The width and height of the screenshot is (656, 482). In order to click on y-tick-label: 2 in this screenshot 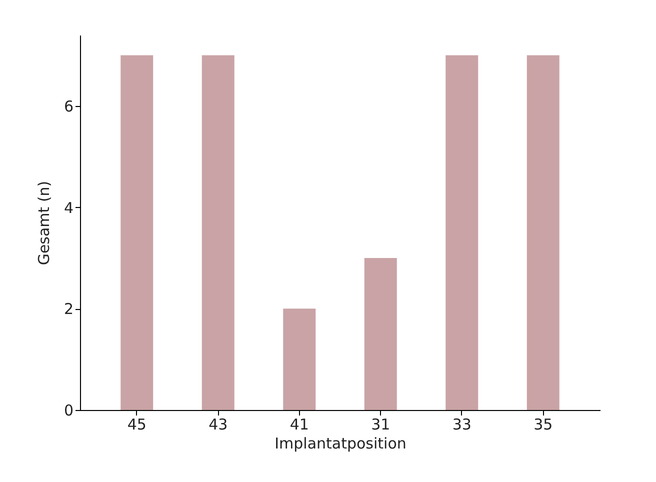, I will do `click(69, 309)`.